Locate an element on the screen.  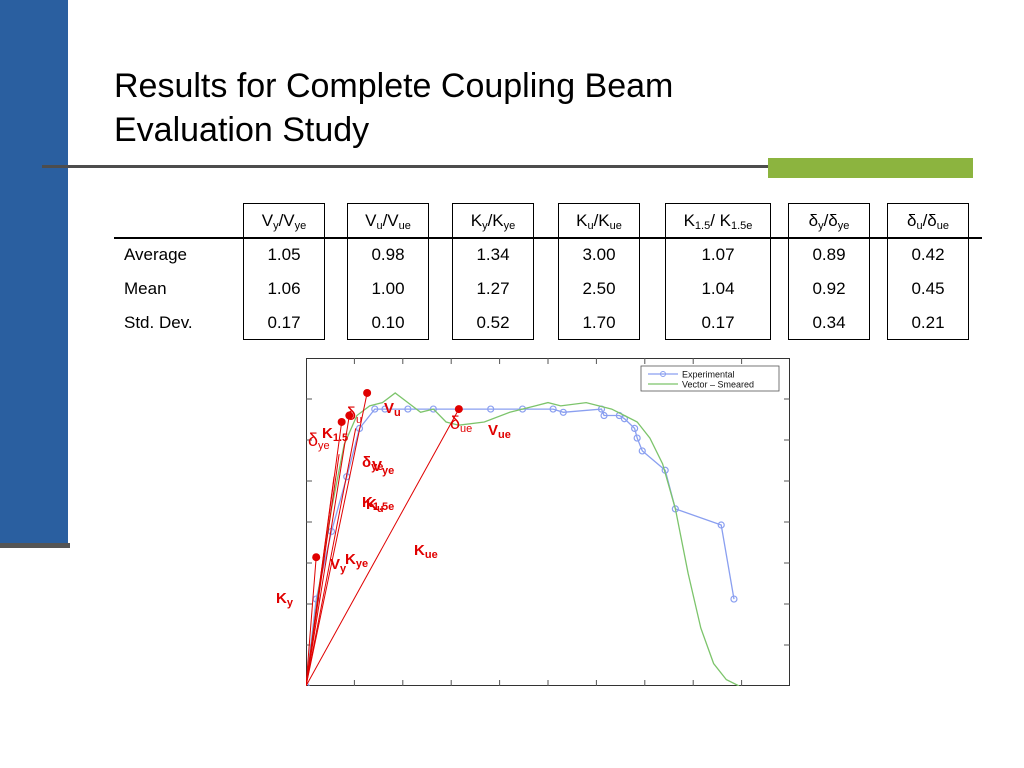
title-line-2: Evaluation Study is located at coordinates (242, 130).